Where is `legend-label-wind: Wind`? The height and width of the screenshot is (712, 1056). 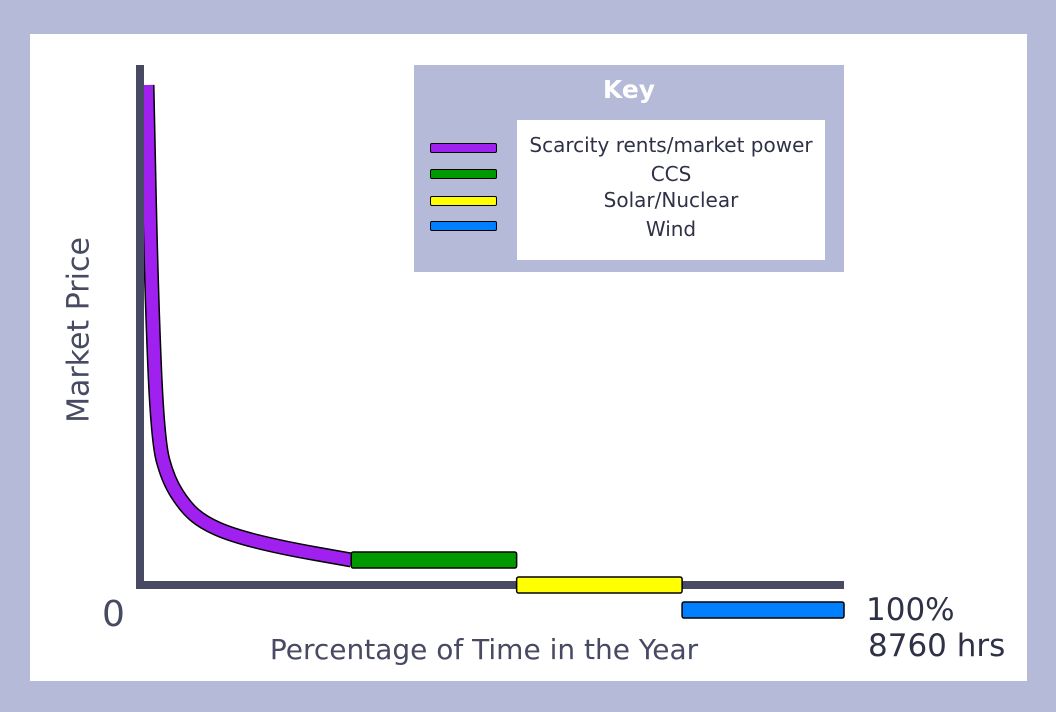
legend-label-wind: Wind is located at coordinates (671, 229).